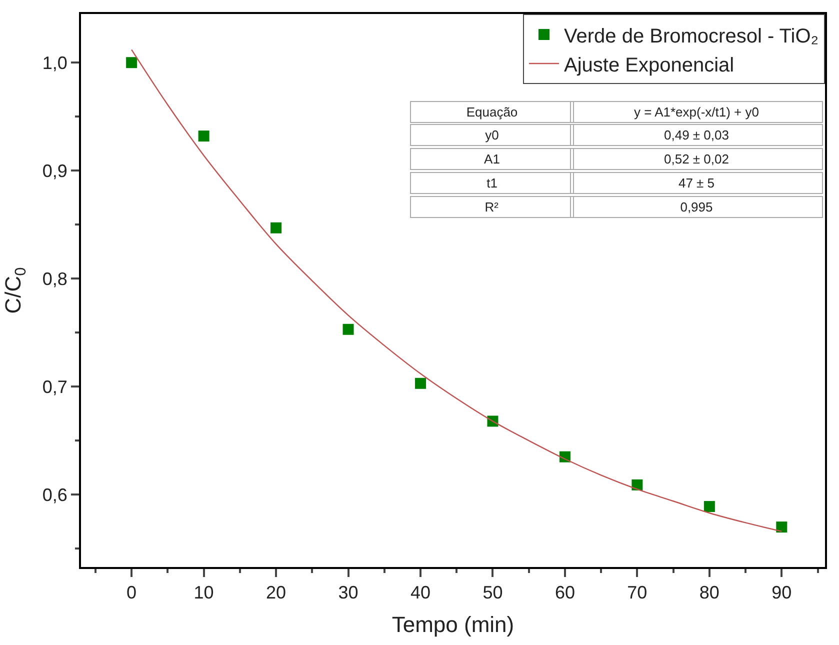  Describe the element at coordinates (492, 207) in the screenshot. I see `annotation: R²` at that location.